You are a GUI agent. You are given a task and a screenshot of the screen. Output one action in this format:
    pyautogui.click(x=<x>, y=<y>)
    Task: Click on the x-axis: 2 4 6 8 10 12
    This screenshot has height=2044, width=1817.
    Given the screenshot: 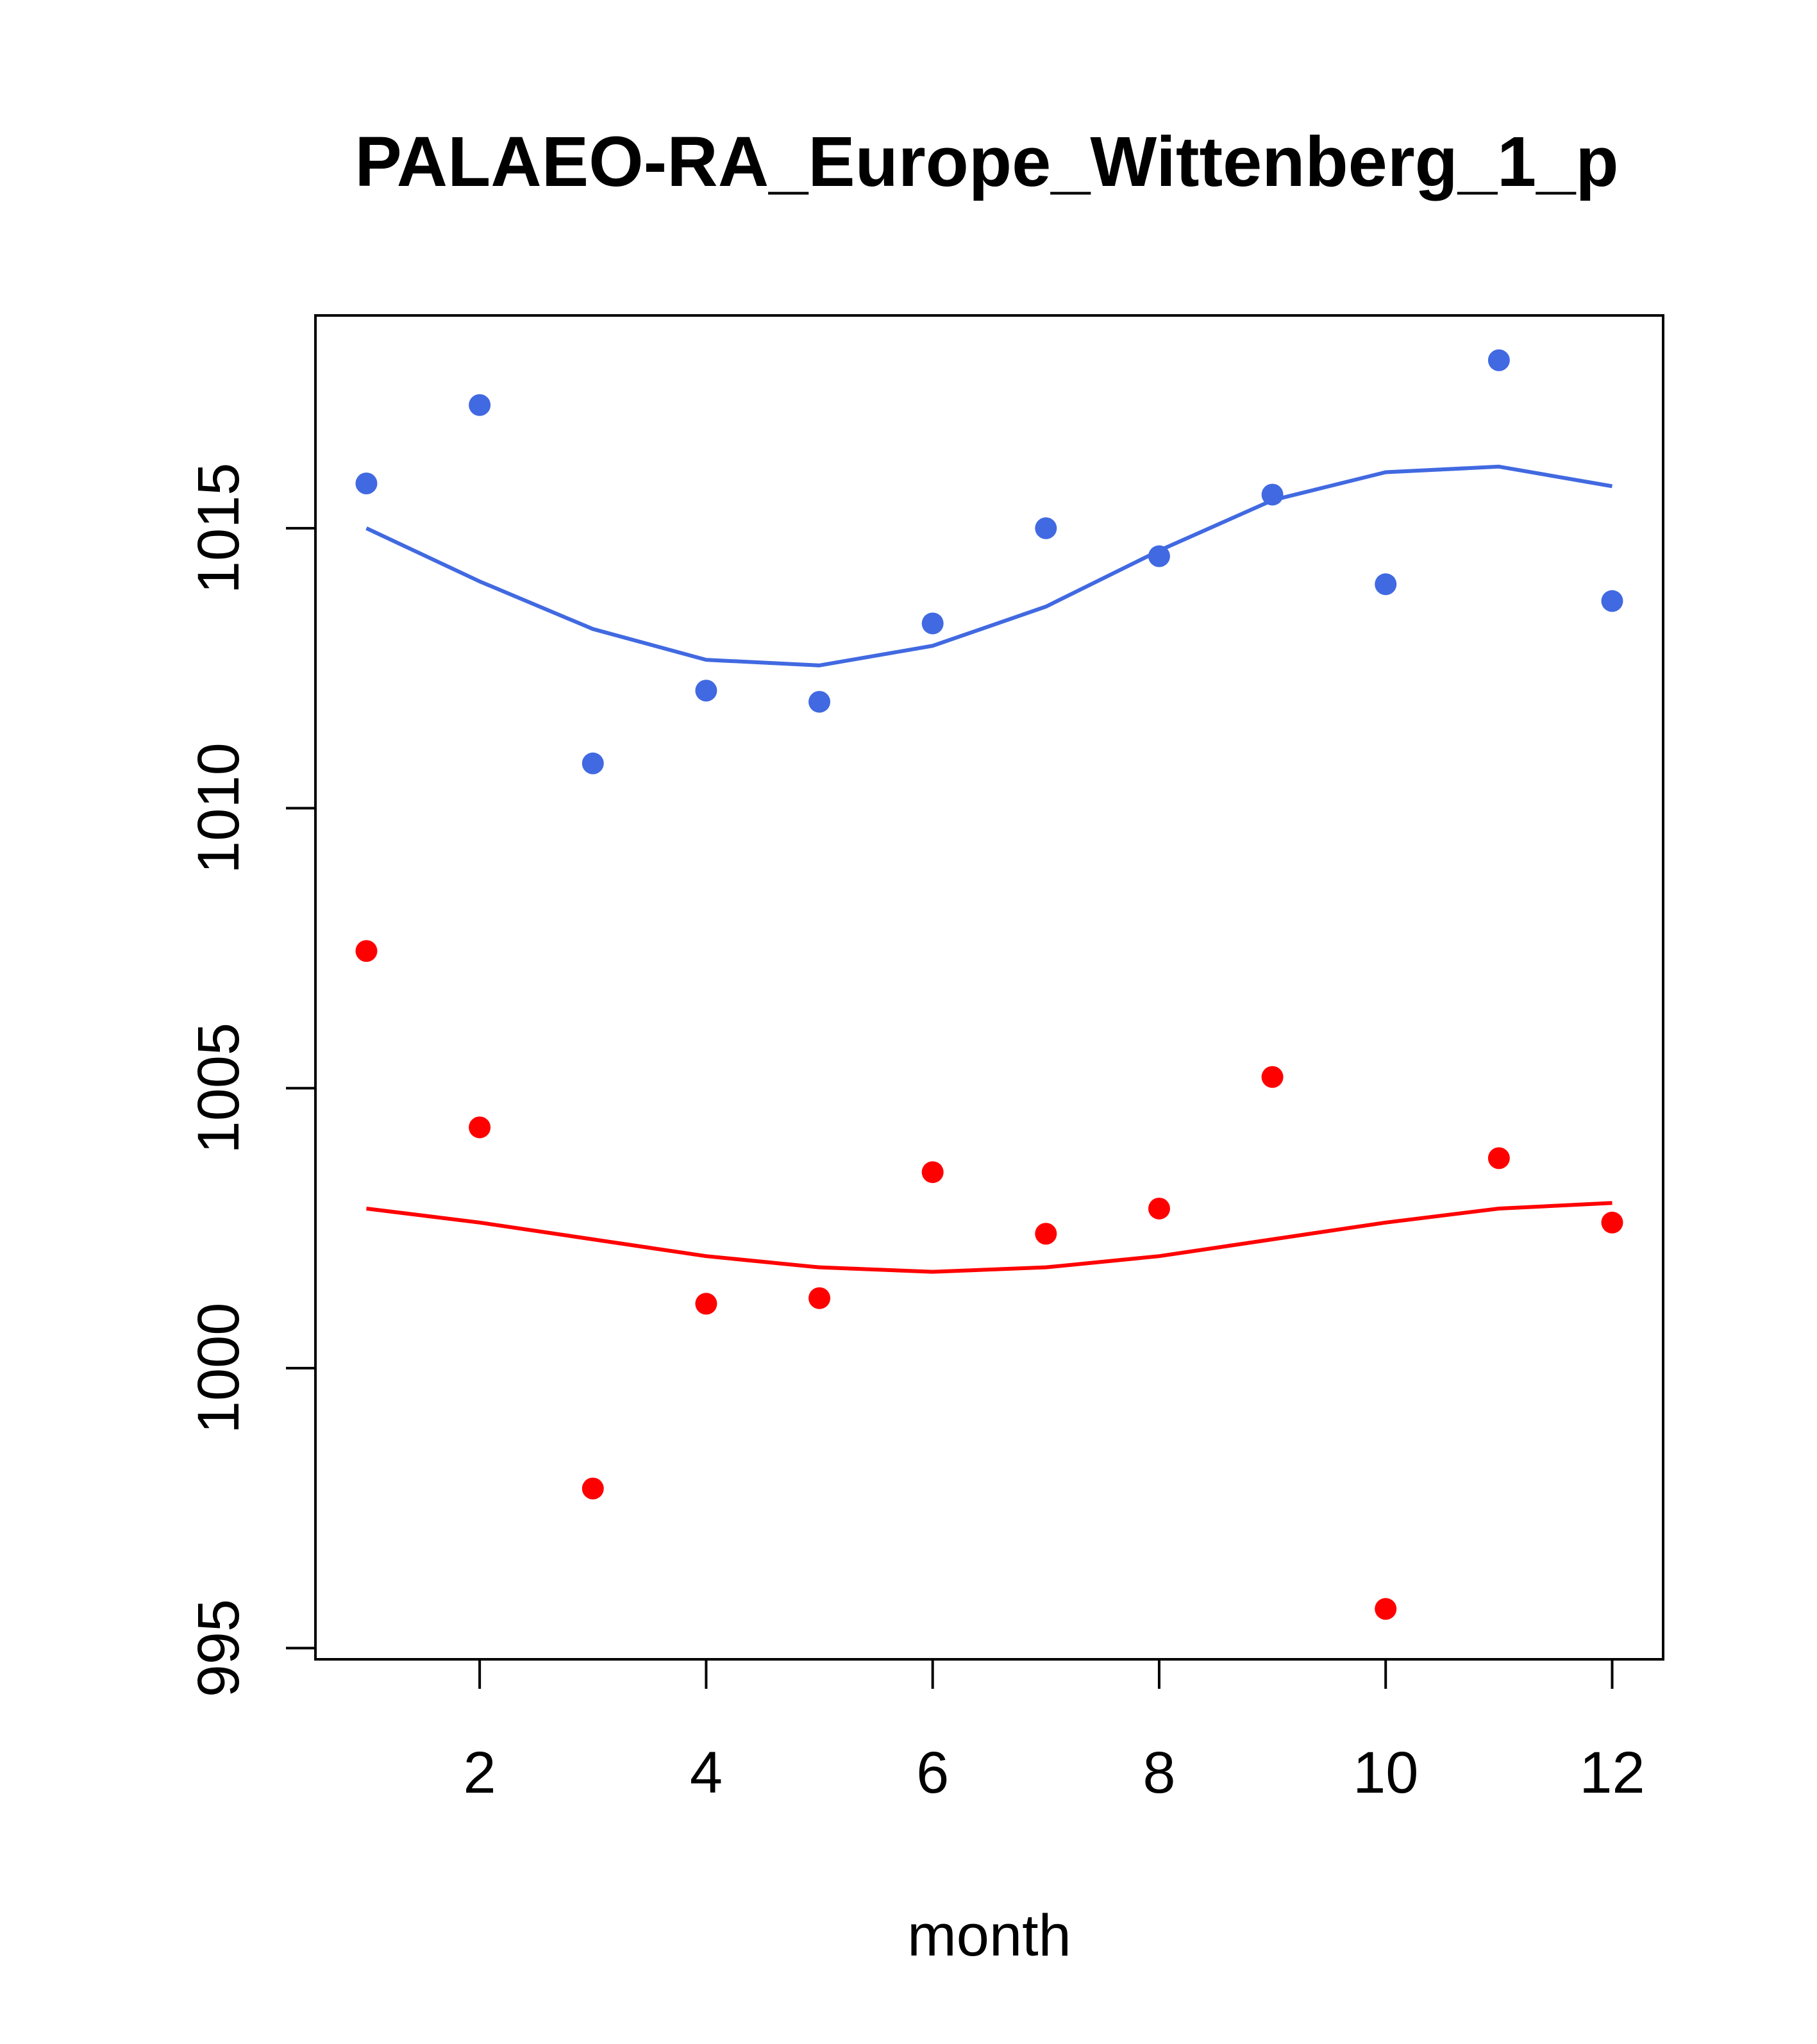 What is the action you would take?
    pyautogui.click(x=1054, y=1731)
    